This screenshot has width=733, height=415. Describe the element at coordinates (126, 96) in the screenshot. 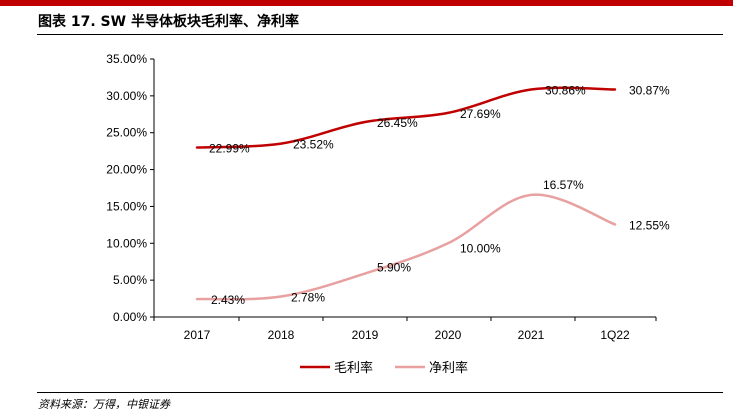

I see `y-tick-label: 30.00%` at that location.